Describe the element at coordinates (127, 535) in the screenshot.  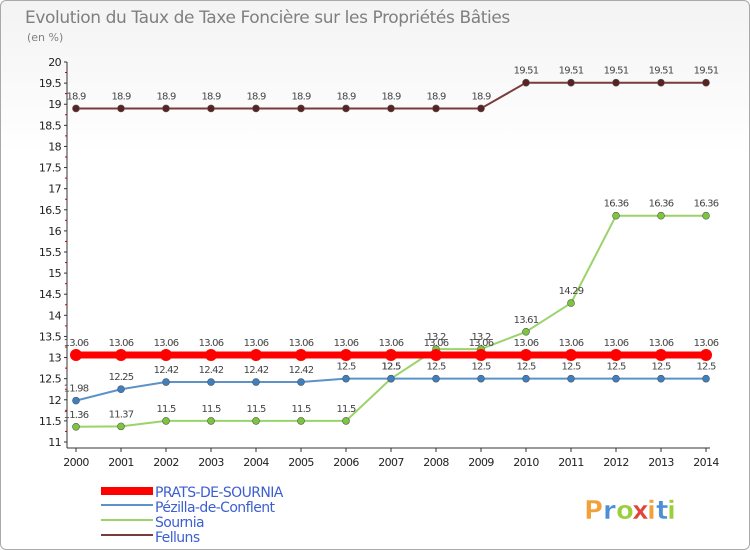
I see `legend-swatch` at that location.